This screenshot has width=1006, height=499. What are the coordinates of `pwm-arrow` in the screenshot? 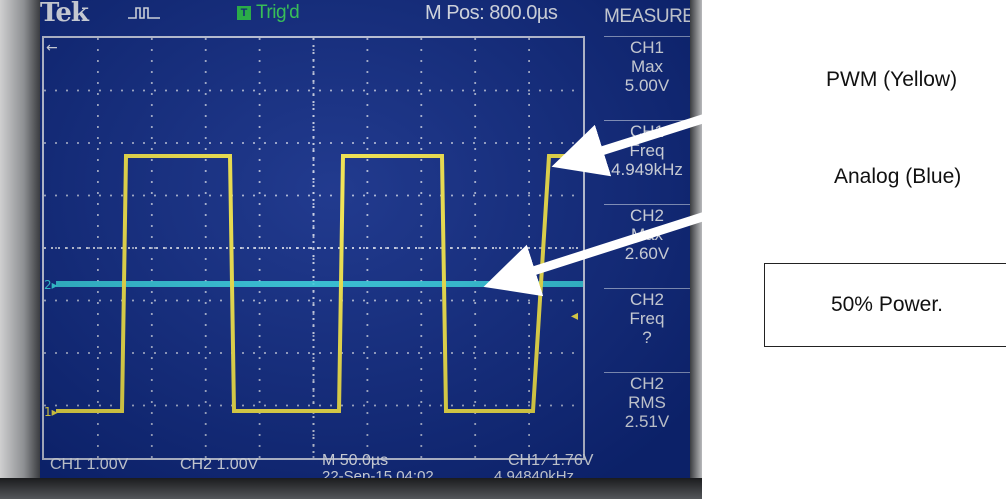 It's located at (681, 128).